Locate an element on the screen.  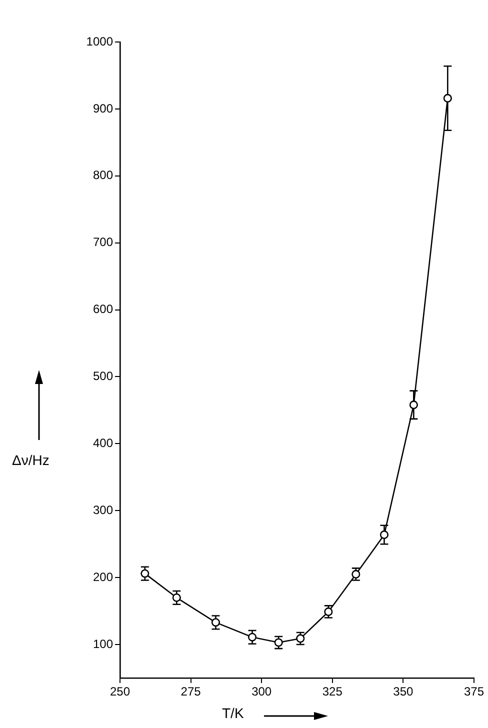
y-tick-label: 500 is located at coordinates (103, 376).